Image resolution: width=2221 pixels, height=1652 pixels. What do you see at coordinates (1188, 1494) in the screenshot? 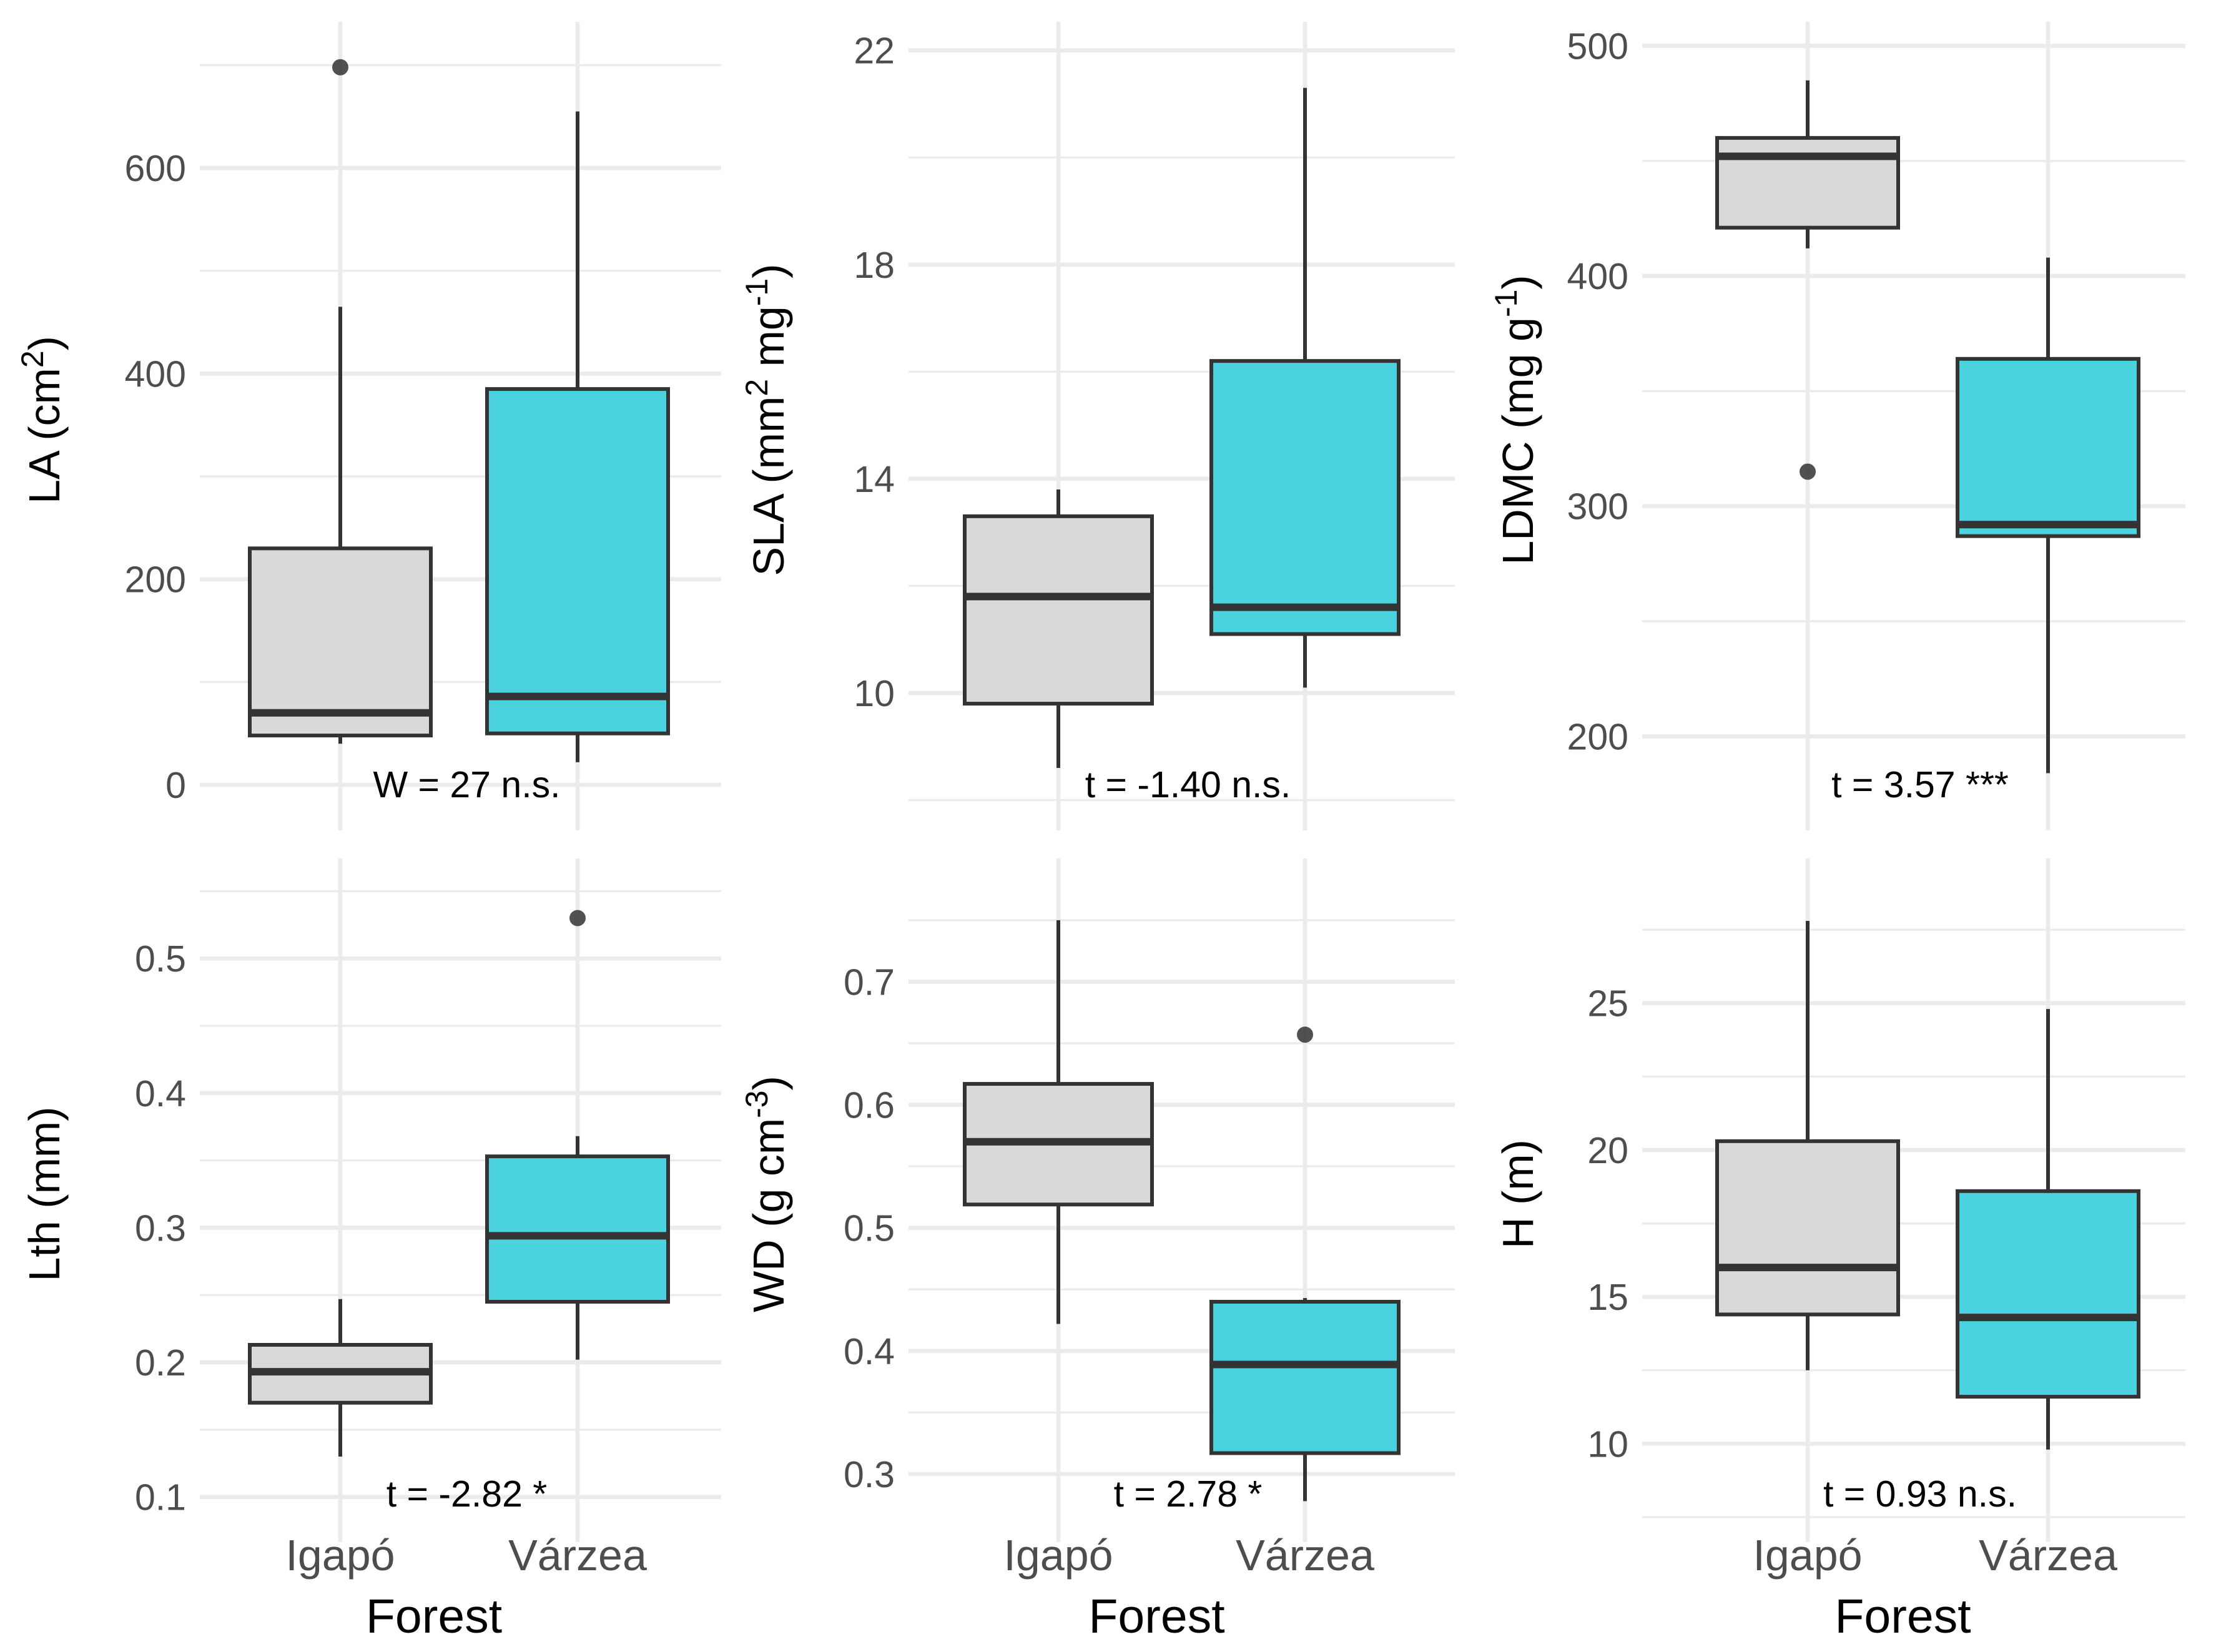
I see `test-annotation: t = 2.78 *` at bounding box center [1188, 1494].